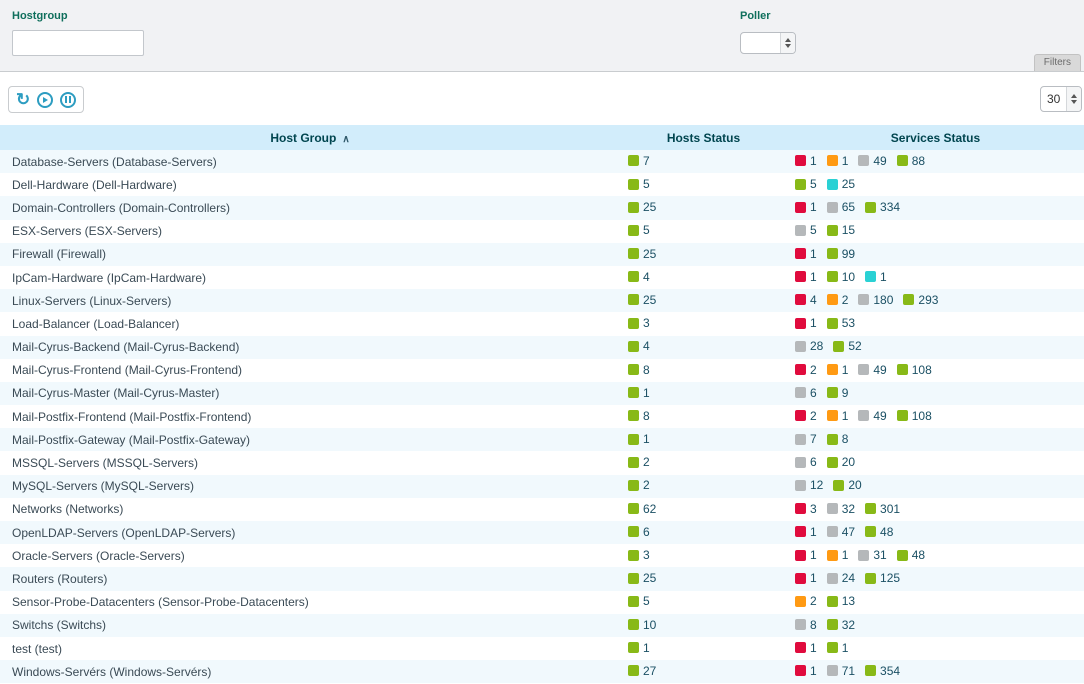  I want to click on column-header-hosts-status: Hosts Status, so click(703, 137).